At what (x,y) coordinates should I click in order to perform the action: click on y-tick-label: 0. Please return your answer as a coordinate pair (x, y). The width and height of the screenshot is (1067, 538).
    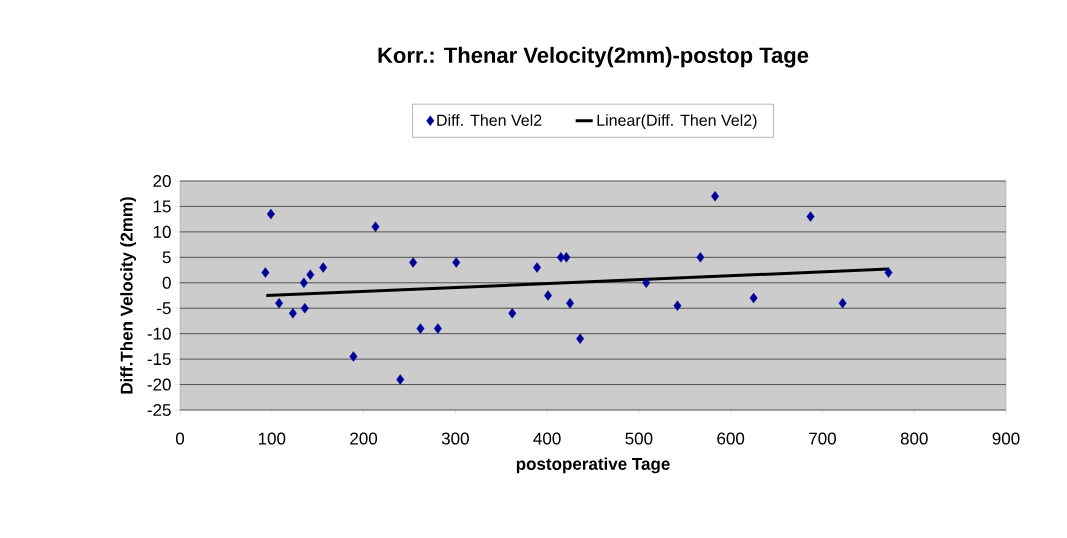
    Looking at the image, I should click on (166, 282).